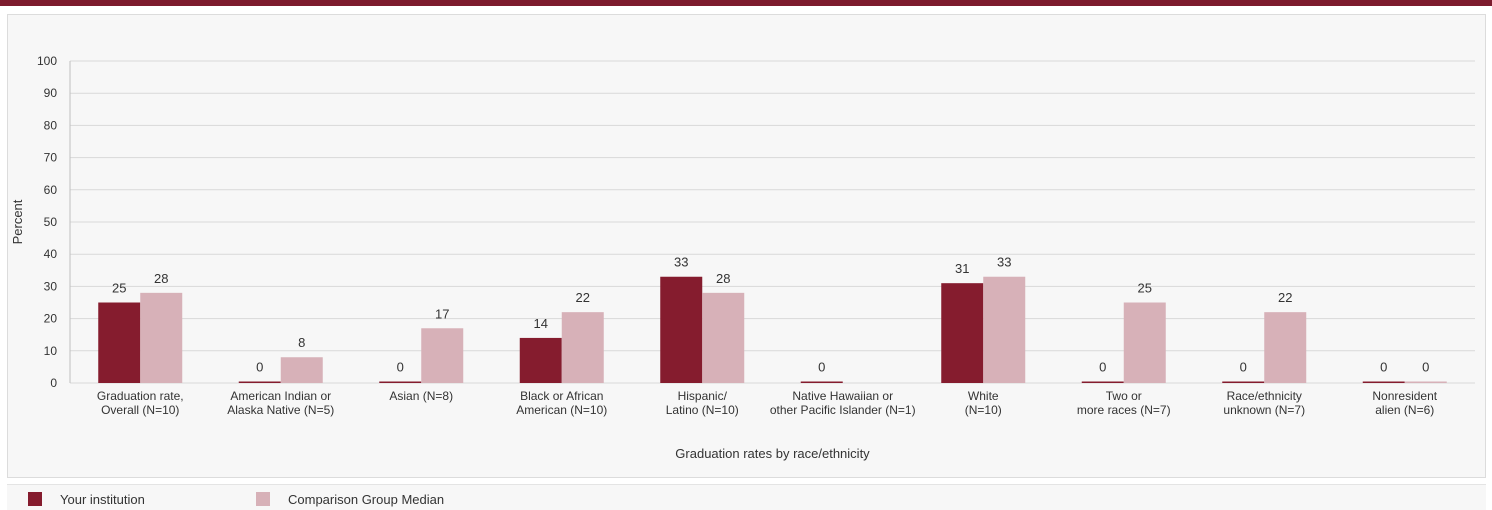 The width and height of the screenshot is (1492, 510). What do you see at coordinates (17, 221) in the screenshot?
I see `y-axis-label: Percent` at bounding box center [17, 221].